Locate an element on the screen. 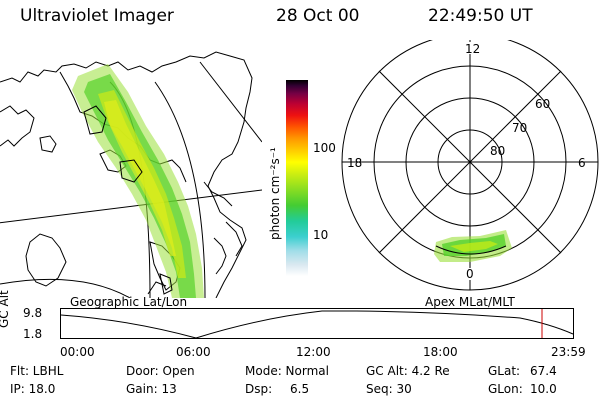 This screenshot has height=400, width=600. gc-alt-status: GC Alt: 4.2 Re is located at coordinates (408, 371).